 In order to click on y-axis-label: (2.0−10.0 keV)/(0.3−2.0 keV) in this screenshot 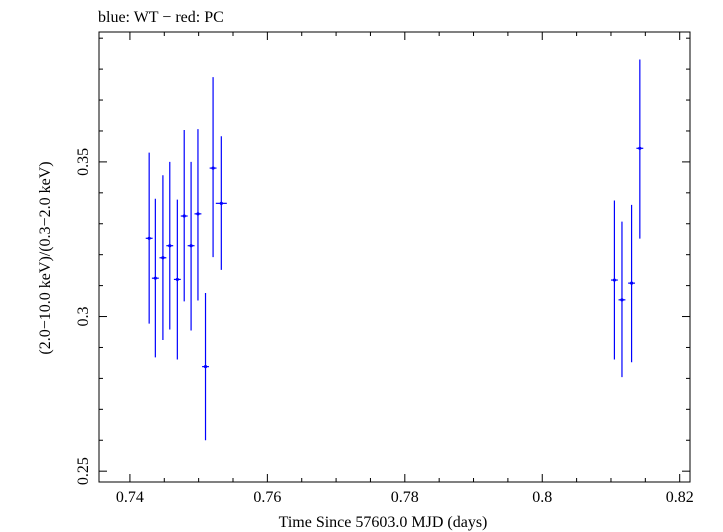, I will do `click(45, 257)`.